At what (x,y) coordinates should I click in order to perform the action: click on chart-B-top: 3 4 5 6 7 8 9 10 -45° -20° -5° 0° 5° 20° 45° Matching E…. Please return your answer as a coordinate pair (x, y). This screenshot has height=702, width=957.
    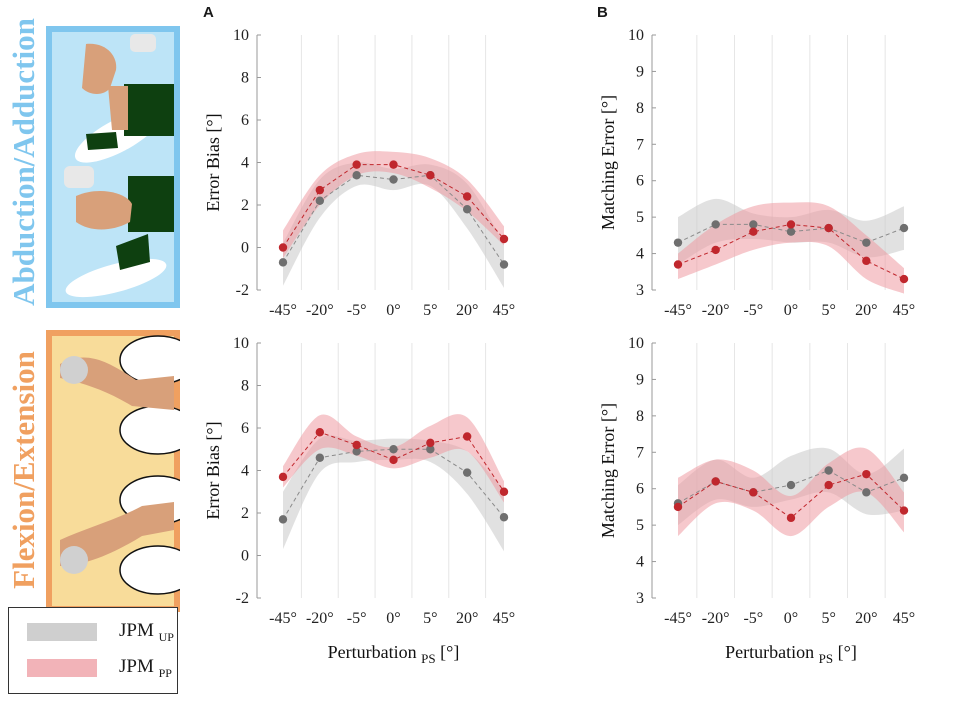
    Looking at the image, I should click on (756, 173).